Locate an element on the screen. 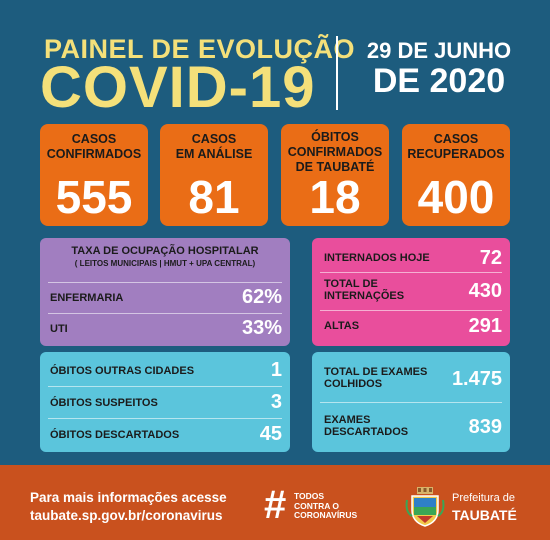  row-value: 291 is located at coordinates (485, 326).